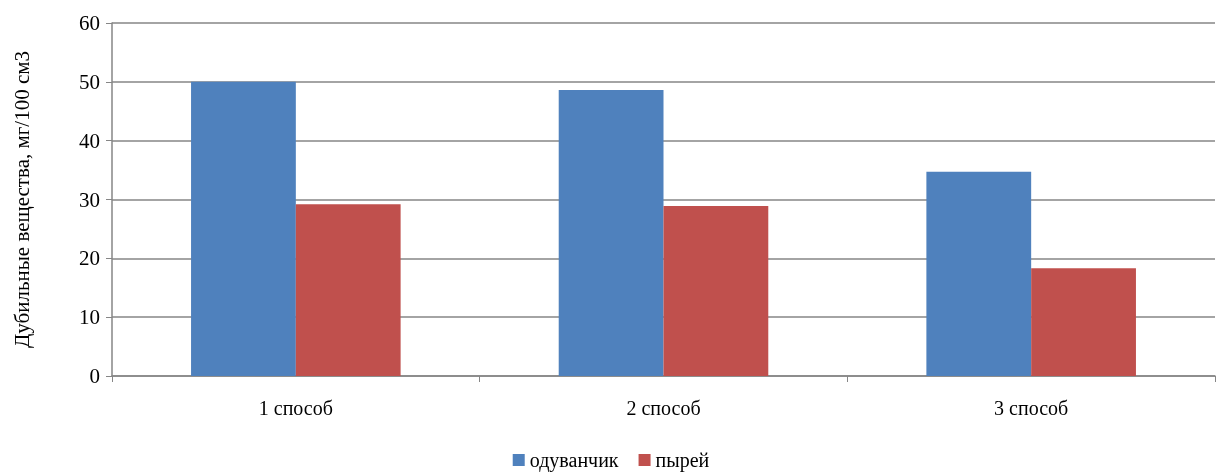 The width and height of the screenshot is (1222, 475). Describe the element at coordinates (682, 460) in the screenshot. I see `legend-label: пырей` at that location.